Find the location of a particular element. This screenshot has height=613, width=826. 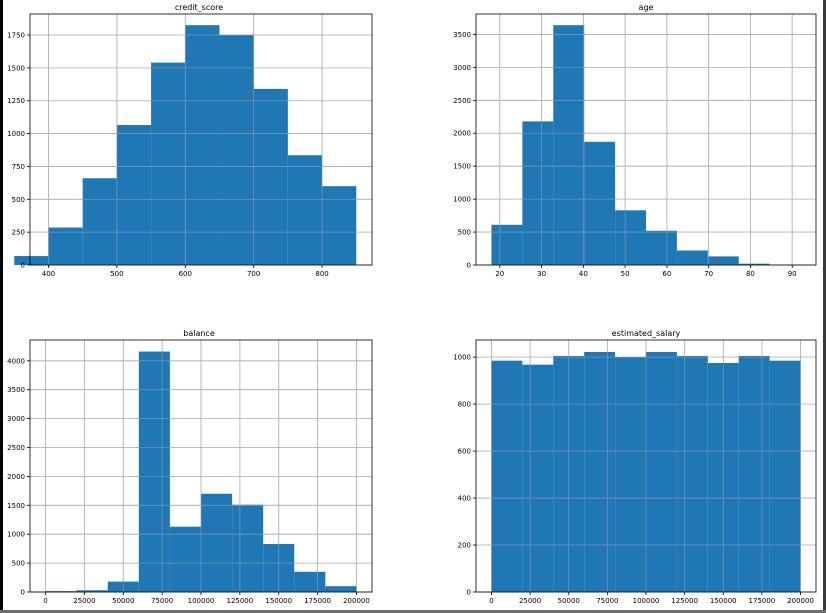

y-tick-label: 200 is located at coordinates (464, 546).